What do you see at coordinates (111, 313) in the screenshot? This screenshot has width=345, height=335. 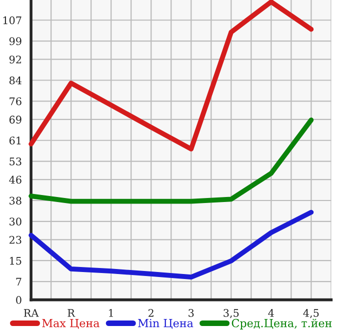 I see `x-tick-label: 1` at bounding box center [111, 313].